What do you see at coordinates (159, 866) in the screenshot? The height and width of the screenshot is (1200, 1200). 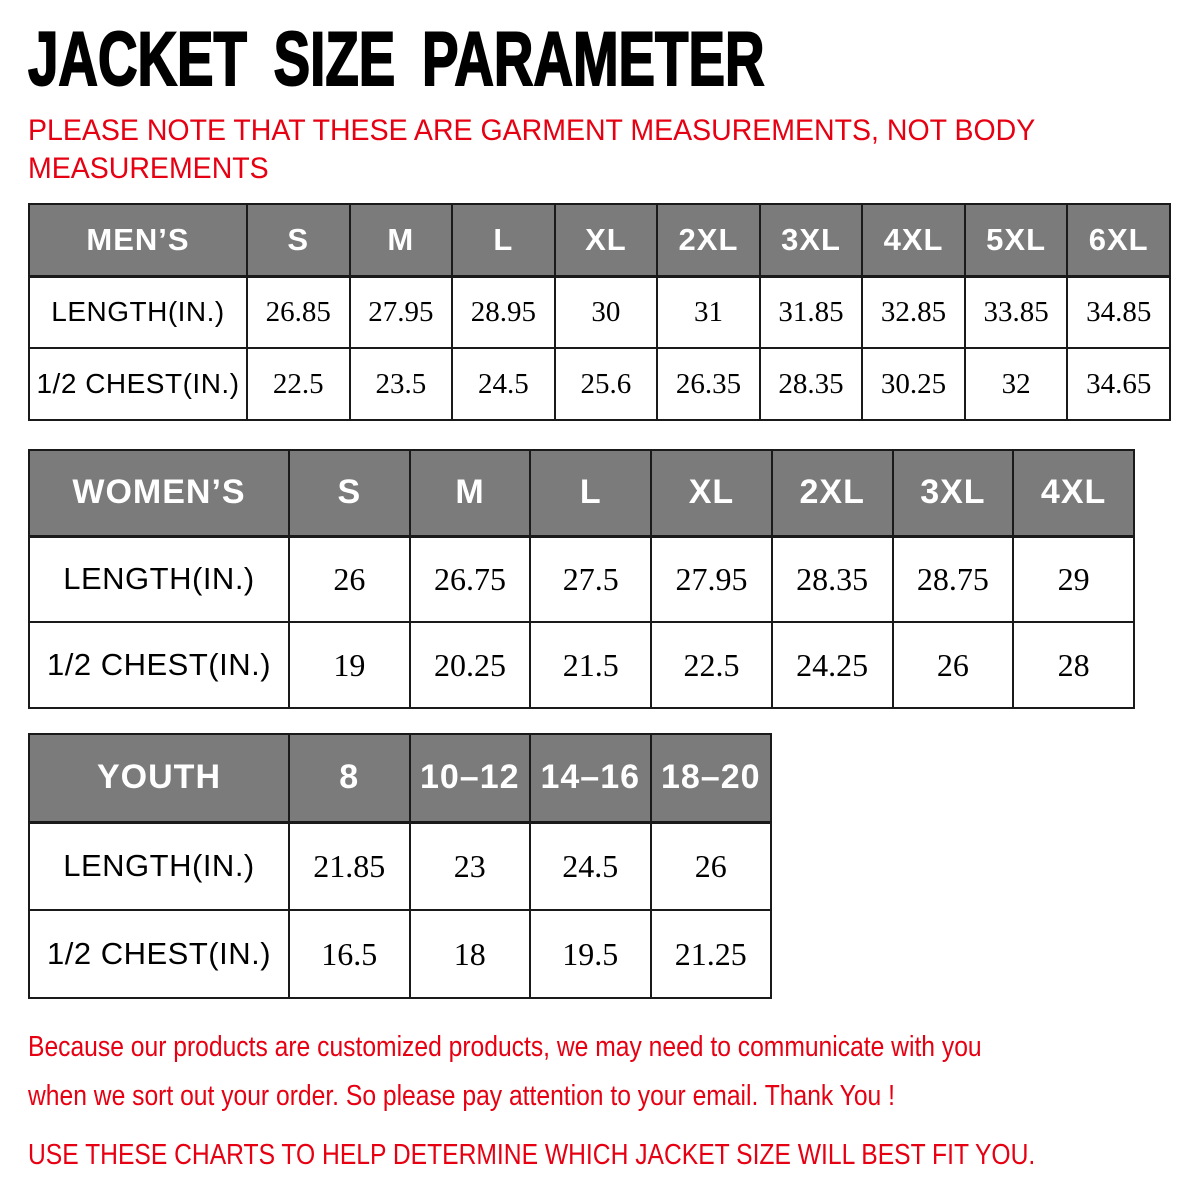 I see `youth-row-label-0: LENGTH(IN.)` at bounding box center [159, 866].